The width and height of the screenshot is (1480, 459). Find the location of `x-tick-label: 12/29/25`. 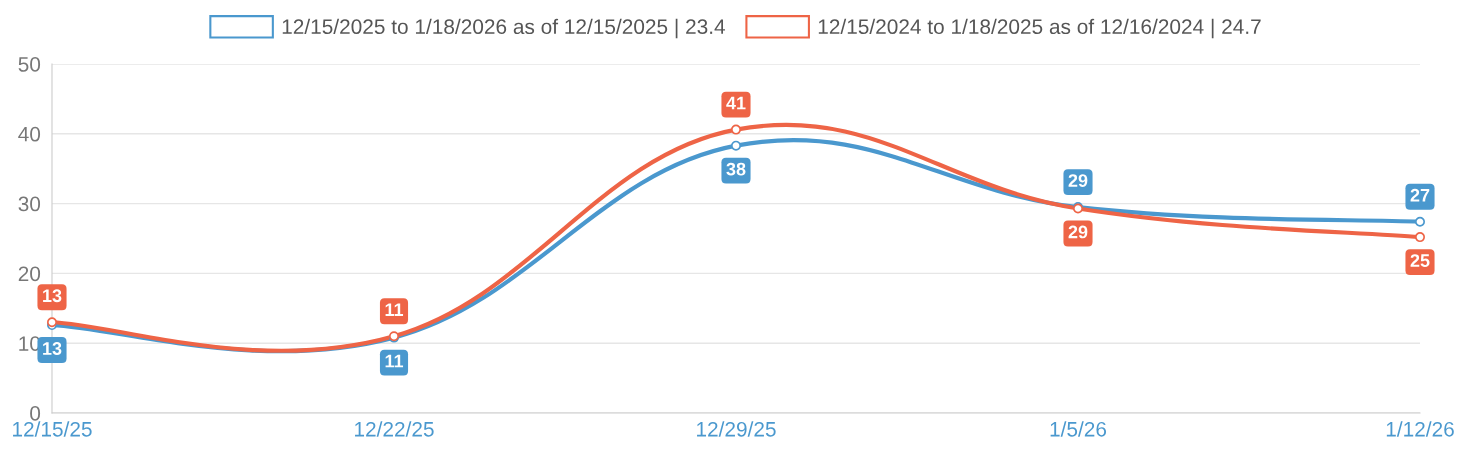

x-tick-label: 12/29/25 is located at coordinates (736, 429).